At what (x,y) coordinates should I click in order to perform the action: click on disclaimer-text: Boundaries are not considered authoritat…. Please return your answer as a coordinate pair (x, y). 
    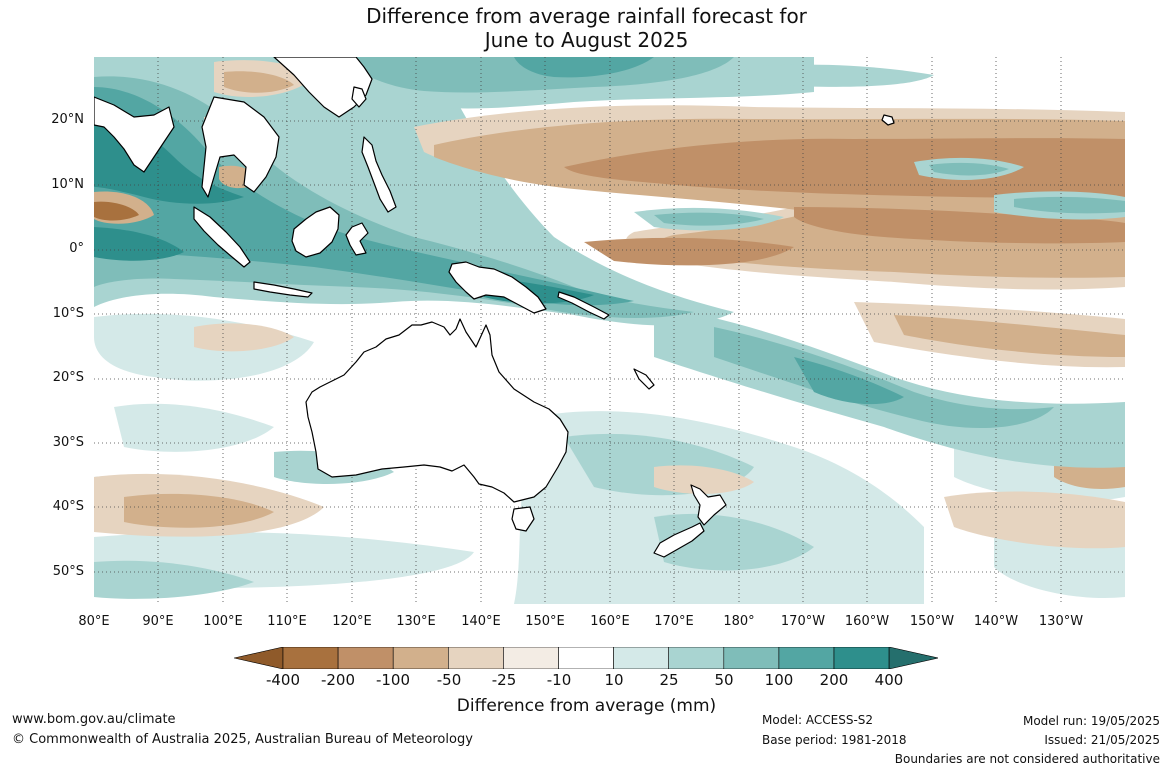
    Looking at the image, I should click on (1027, 759).